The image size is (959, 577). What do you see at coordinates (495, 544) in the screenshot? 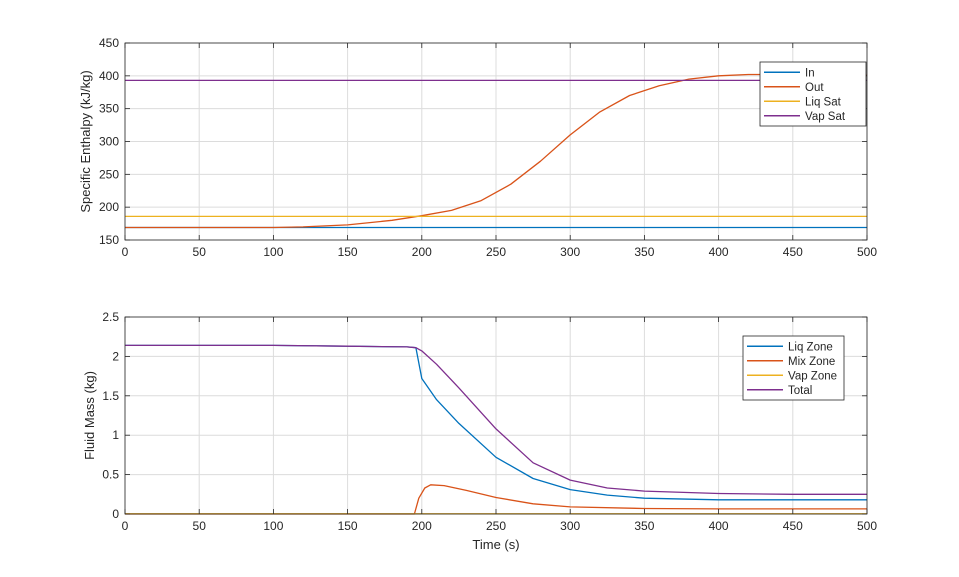
I see `x-axis-label: Time (s)` at bounding box center [495, 544].